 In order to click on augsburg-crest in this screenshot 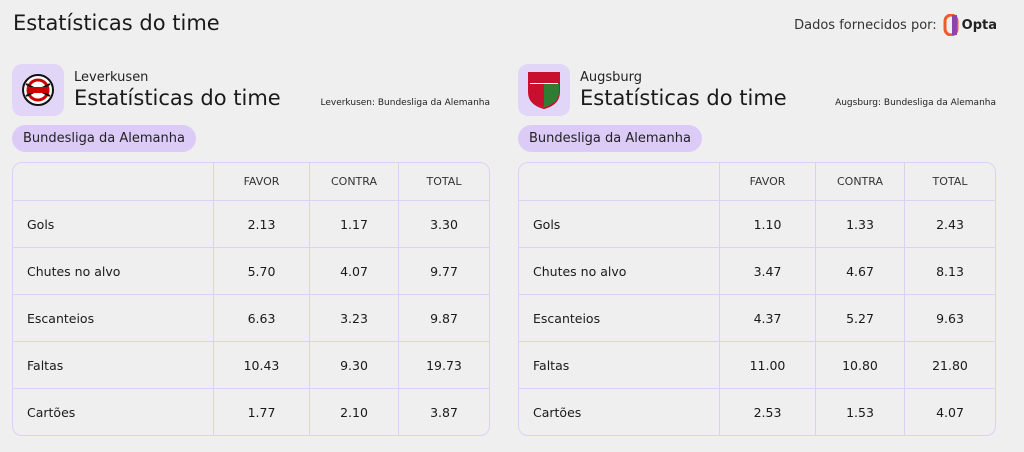, I will do `click(544, 91)`.